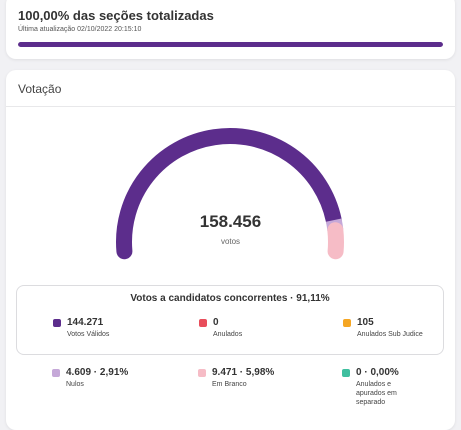 This screenshot has height=430, width=461. I want to click on stat-label: Anulados, so click(228, 334).